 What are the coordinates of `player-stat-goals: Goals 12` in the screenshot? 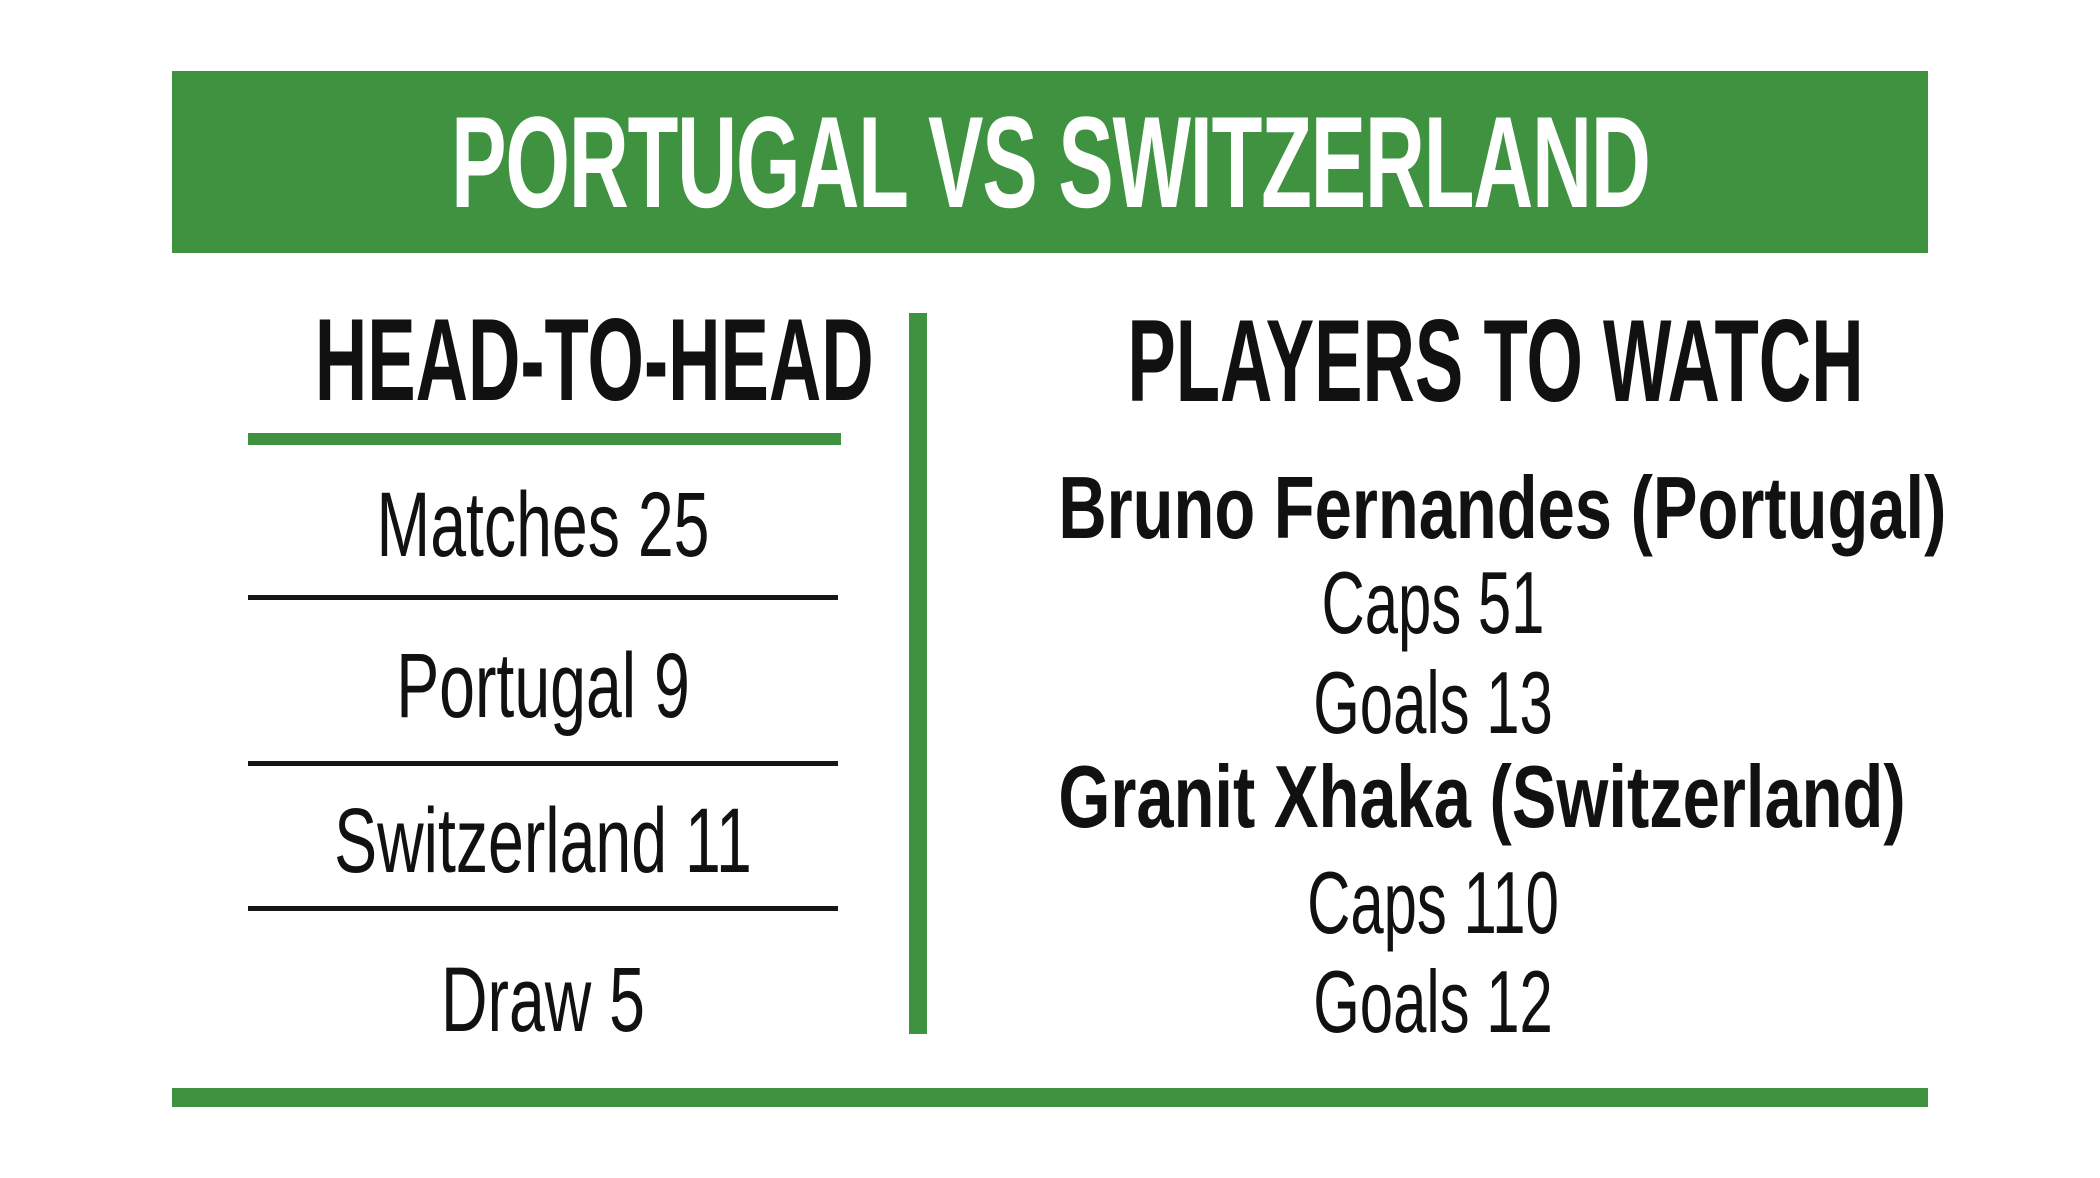 It's located at (1433, 1001).